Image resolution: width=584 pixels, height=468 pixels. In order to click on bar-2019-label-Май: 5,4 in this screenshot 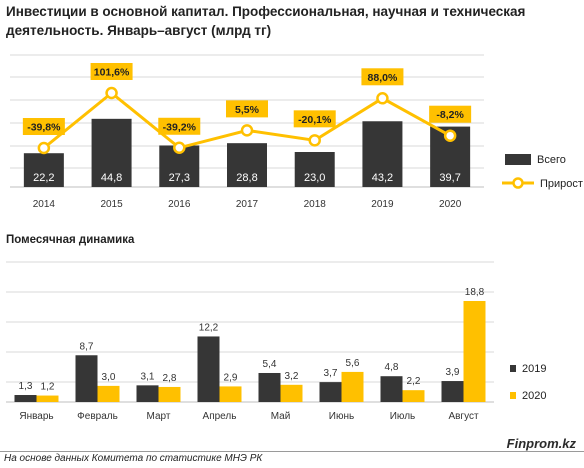, I will do `click(270, 364)`.